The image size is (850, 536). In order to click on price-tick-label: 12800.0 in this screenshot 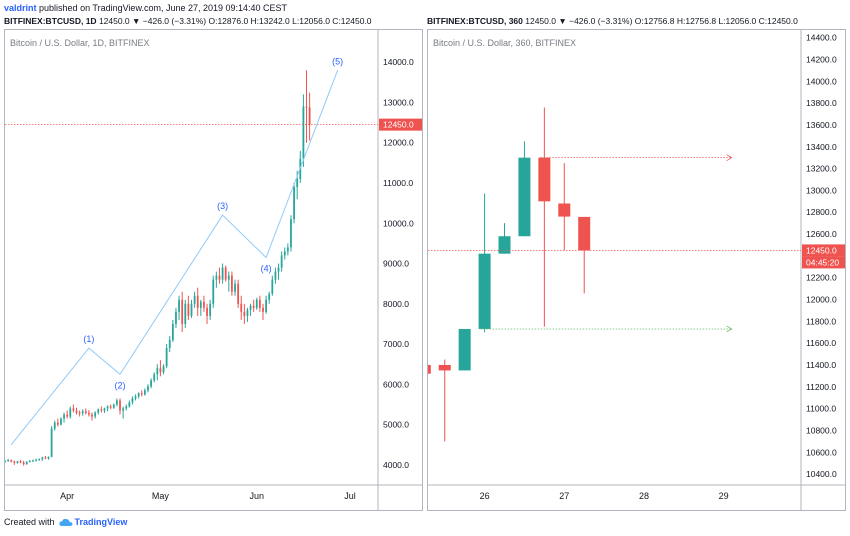, I will do `click(821, 212)`.